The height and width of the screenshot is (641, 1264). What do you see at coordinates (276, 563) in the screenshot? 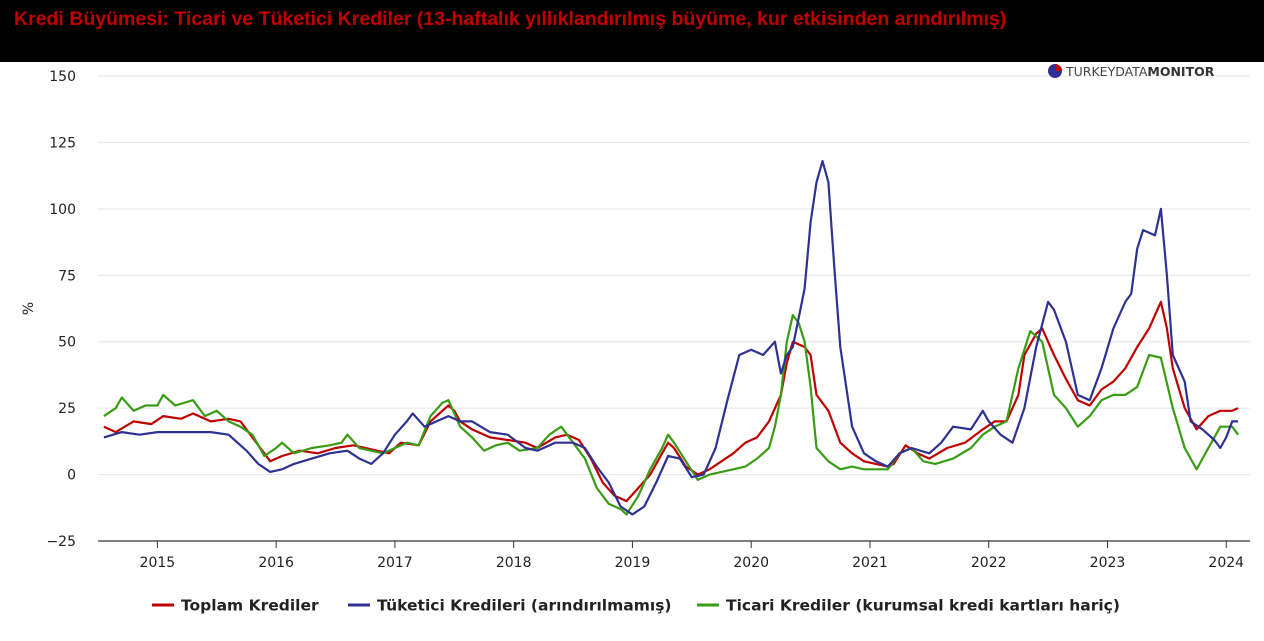
I see `x-tick-label: 2016` at bounding box center [276, 563].